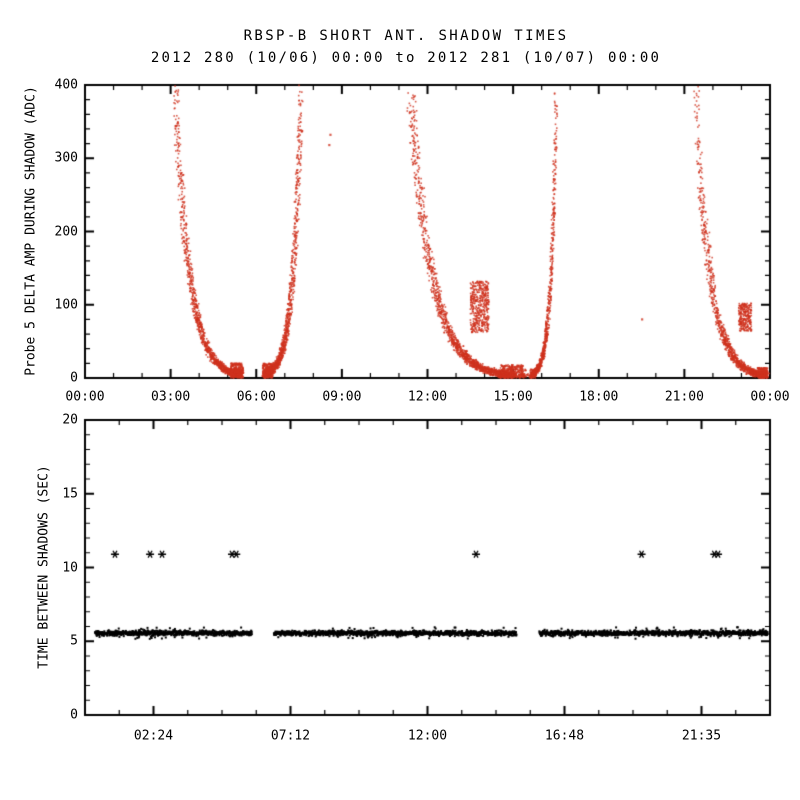 This screenshot has width=800, height=800. I want to click on top-x-tick-label-3: 09:00, so click(342, 397).